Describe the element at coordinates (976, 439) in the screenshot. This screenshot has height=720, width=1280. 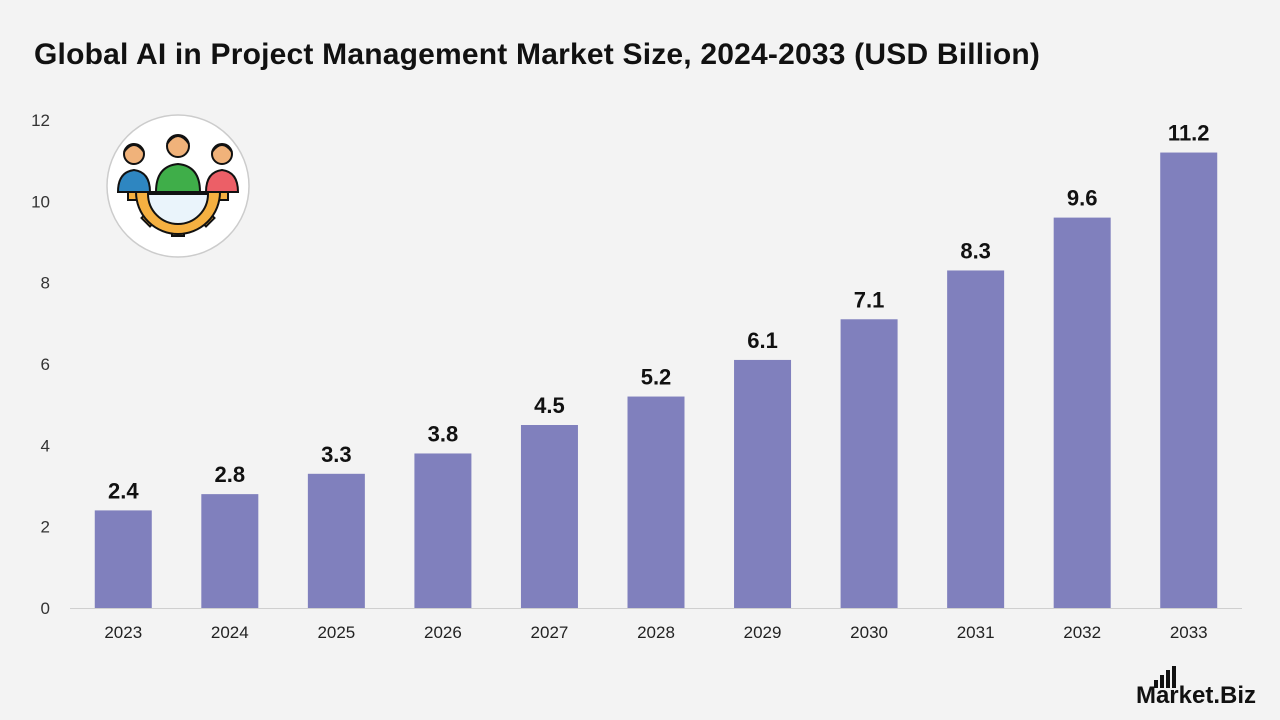
I see `bar-2031` at that location.